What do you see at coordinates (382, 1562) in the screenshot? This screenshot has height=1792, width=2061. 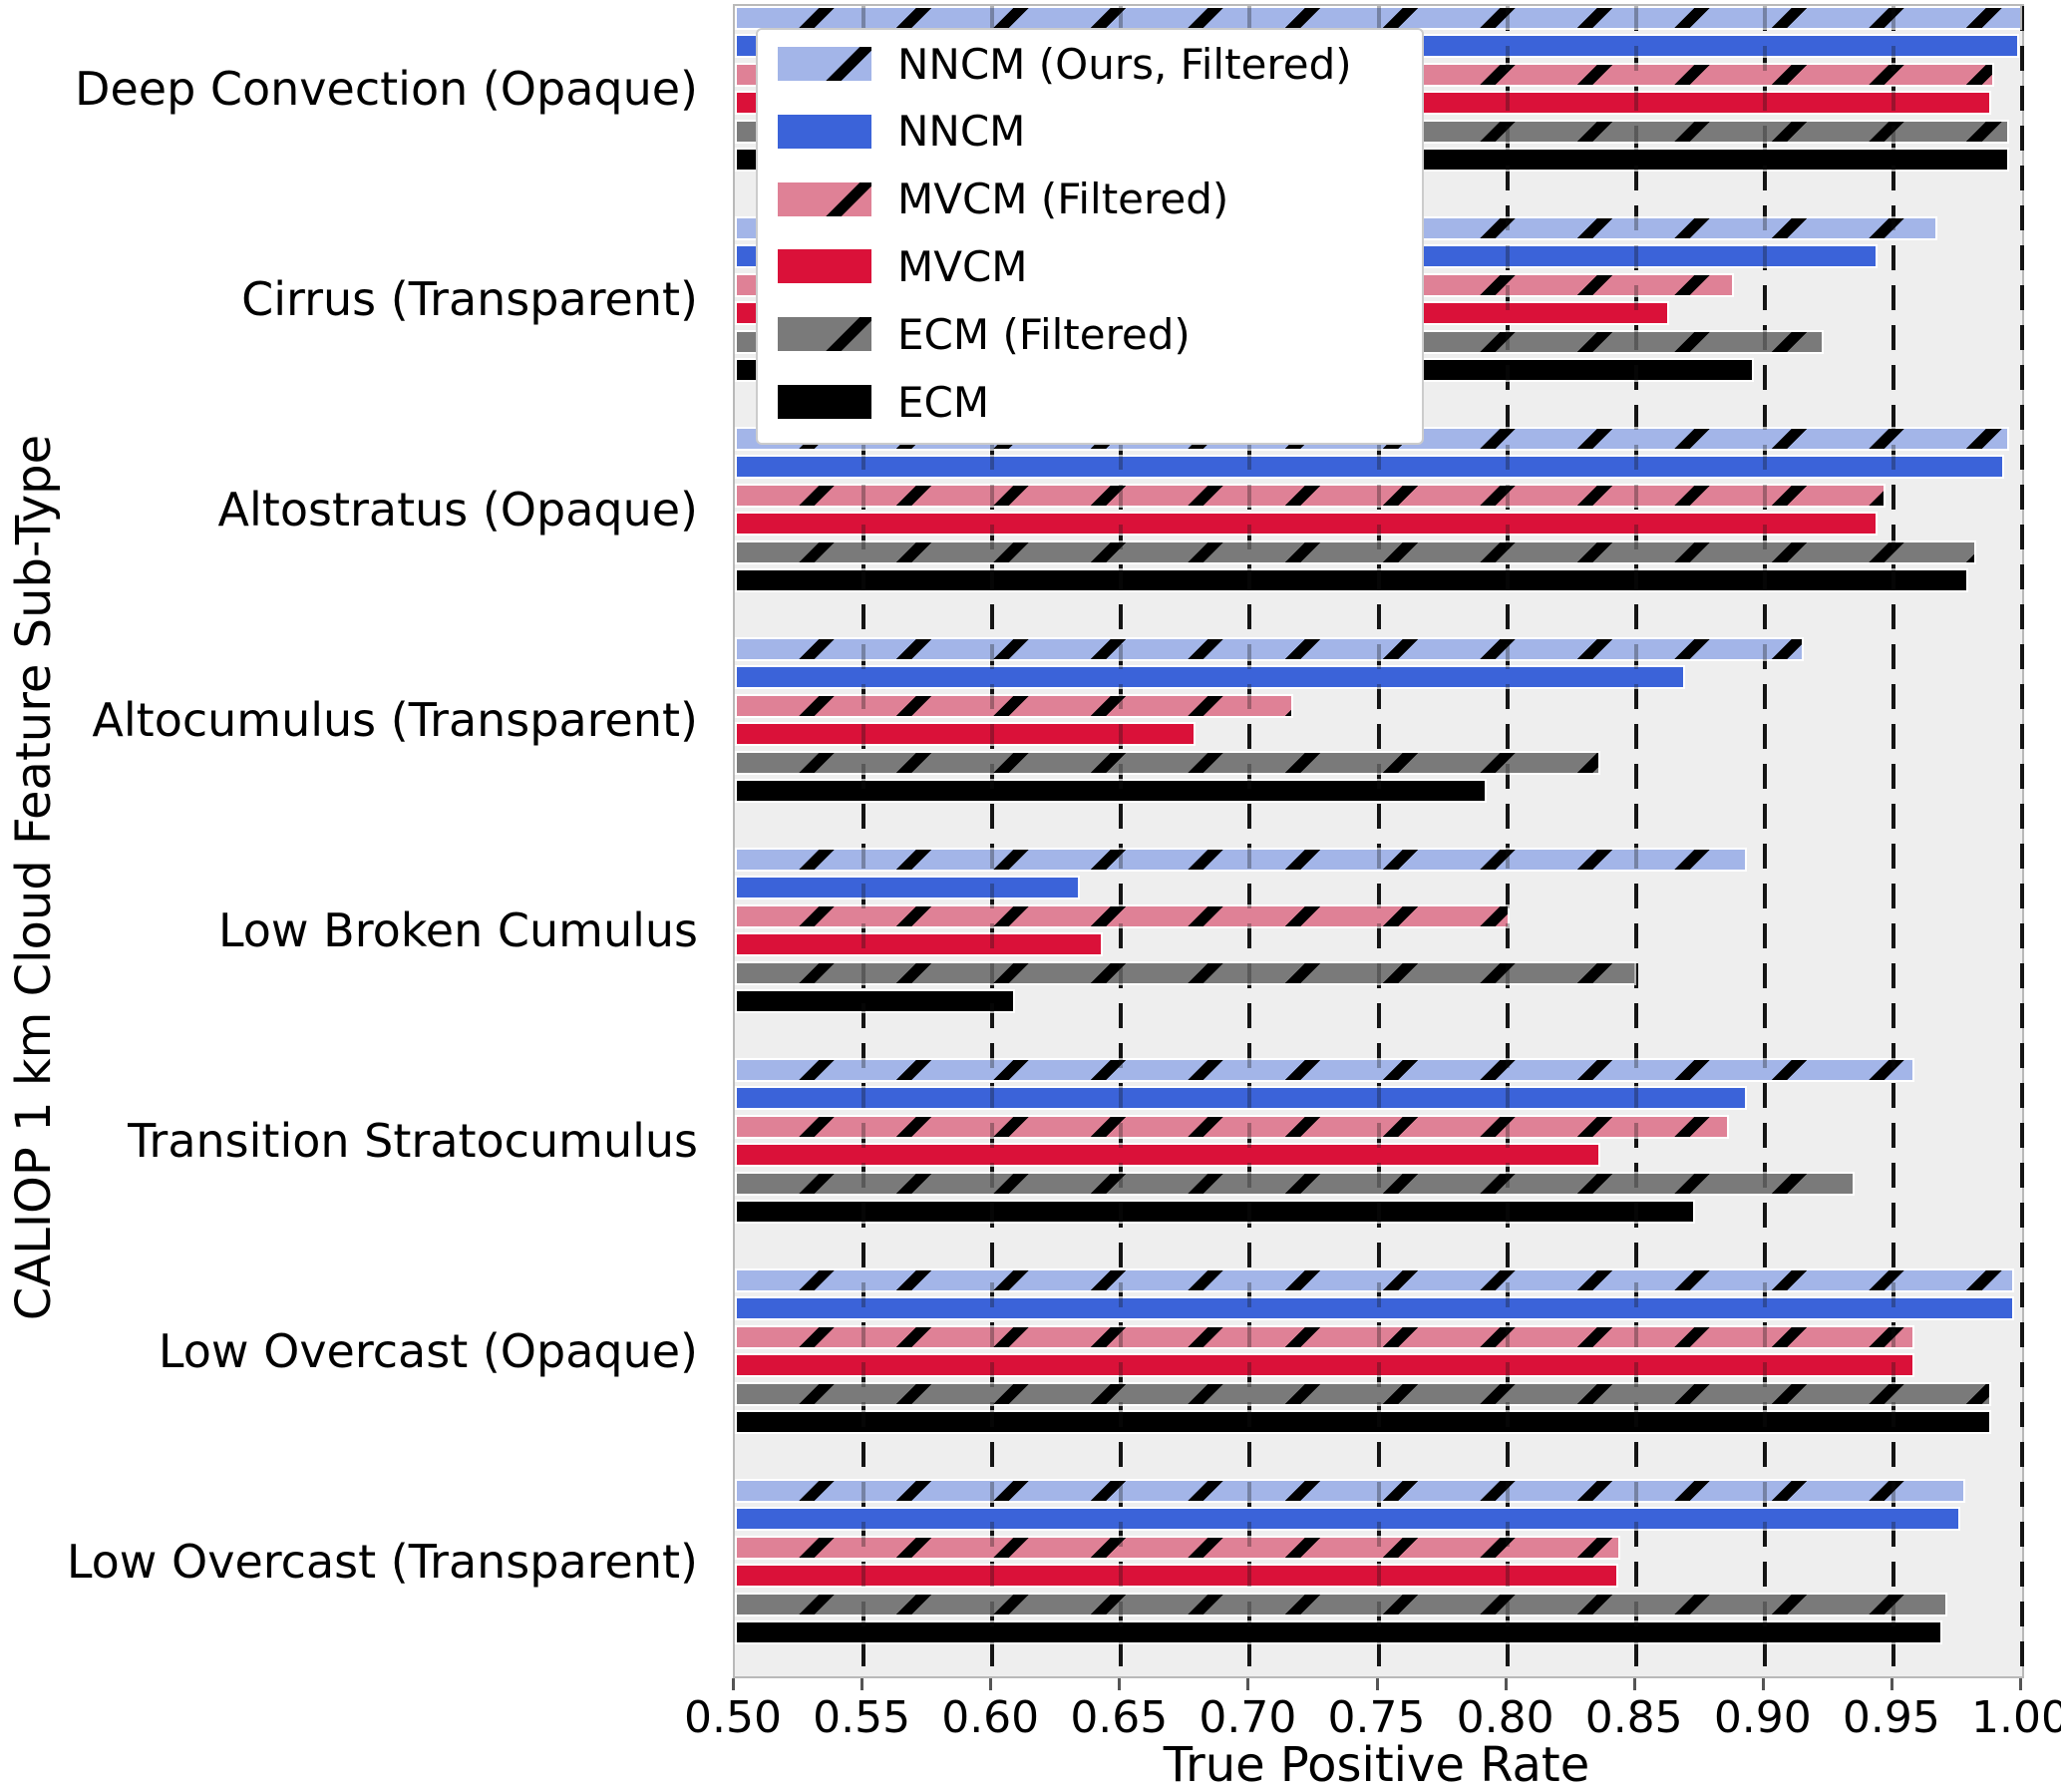 I see `category-label: Low Overcast (Transparent)` at bounding box center [382, 1562].